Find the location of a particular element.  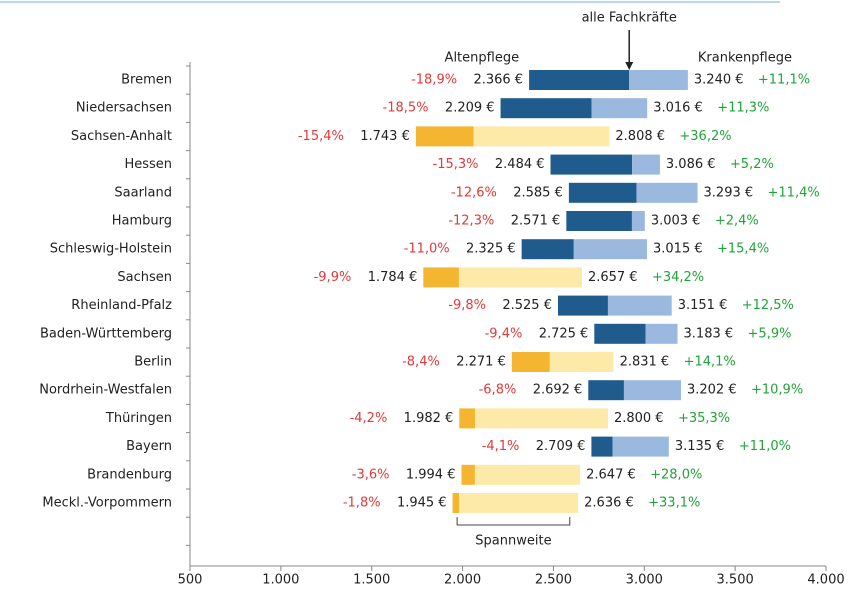

diff-label: +5,9% is located at coordinates (770, 333).